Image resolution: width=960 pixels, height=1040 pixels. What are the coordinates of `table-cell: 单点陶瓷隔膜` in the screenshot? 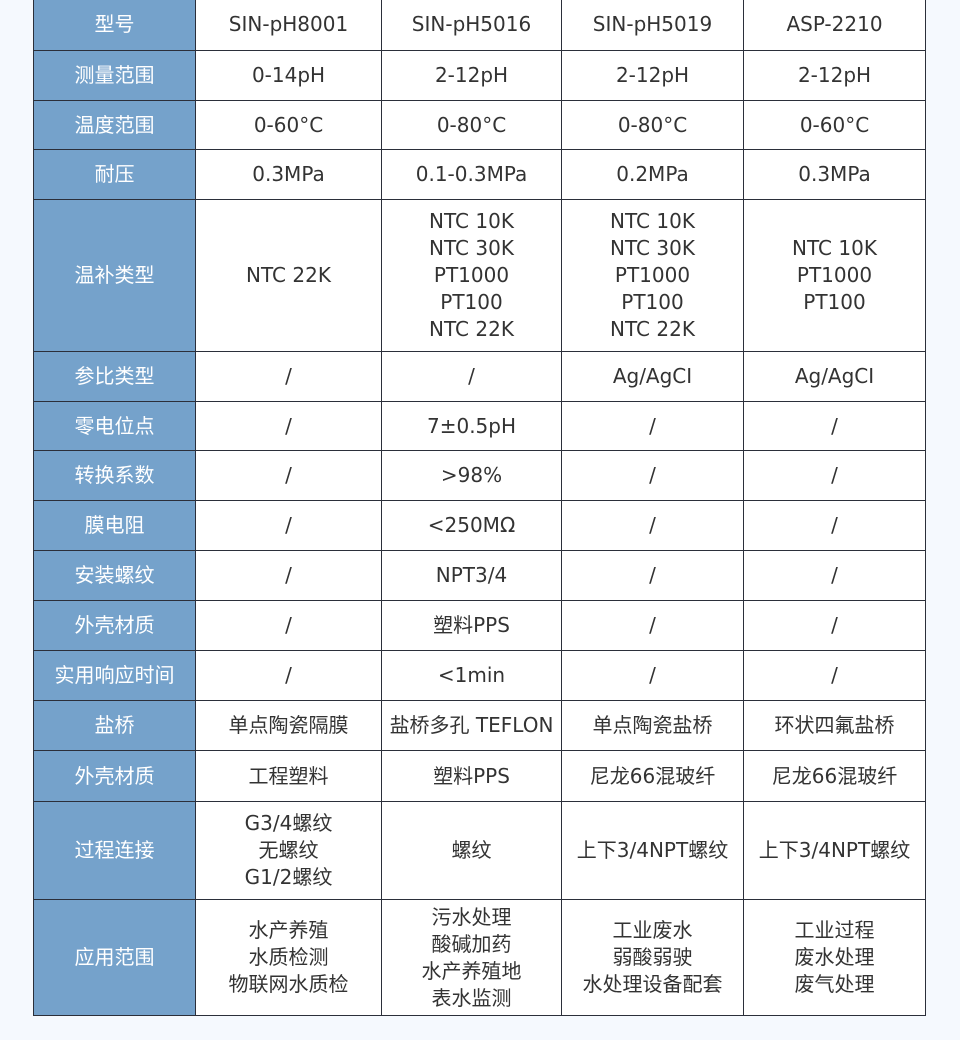 It's located at (288, 725).